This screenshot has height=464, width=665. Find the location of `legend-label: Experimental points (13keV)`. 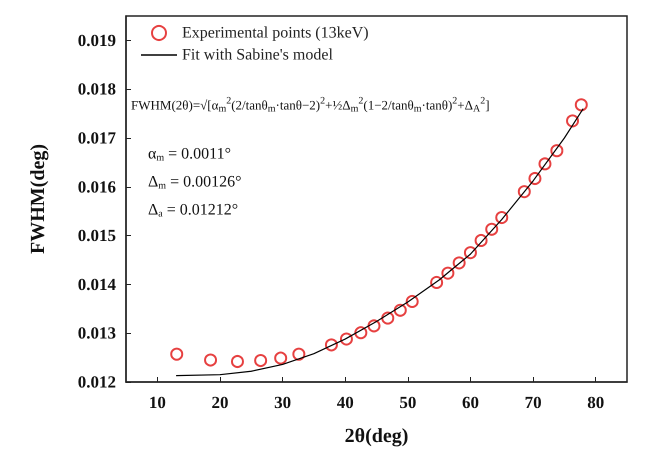

legend-label: Experimental points (13keV) is located at coordinates (275, 33).